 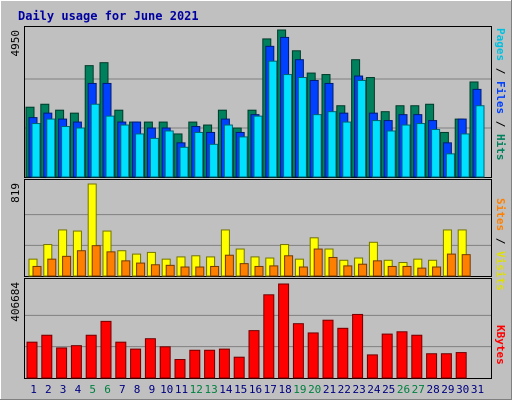 What do you see at coordinates (500, 71) in the screenshot?
I see `legend-sep-1: /` at bounding box center [500, 71].